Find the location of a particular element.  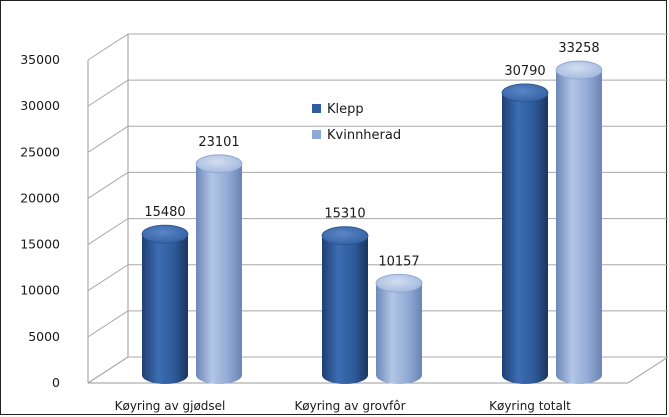

data-label: 15480 is located at coordinates (164, 212).